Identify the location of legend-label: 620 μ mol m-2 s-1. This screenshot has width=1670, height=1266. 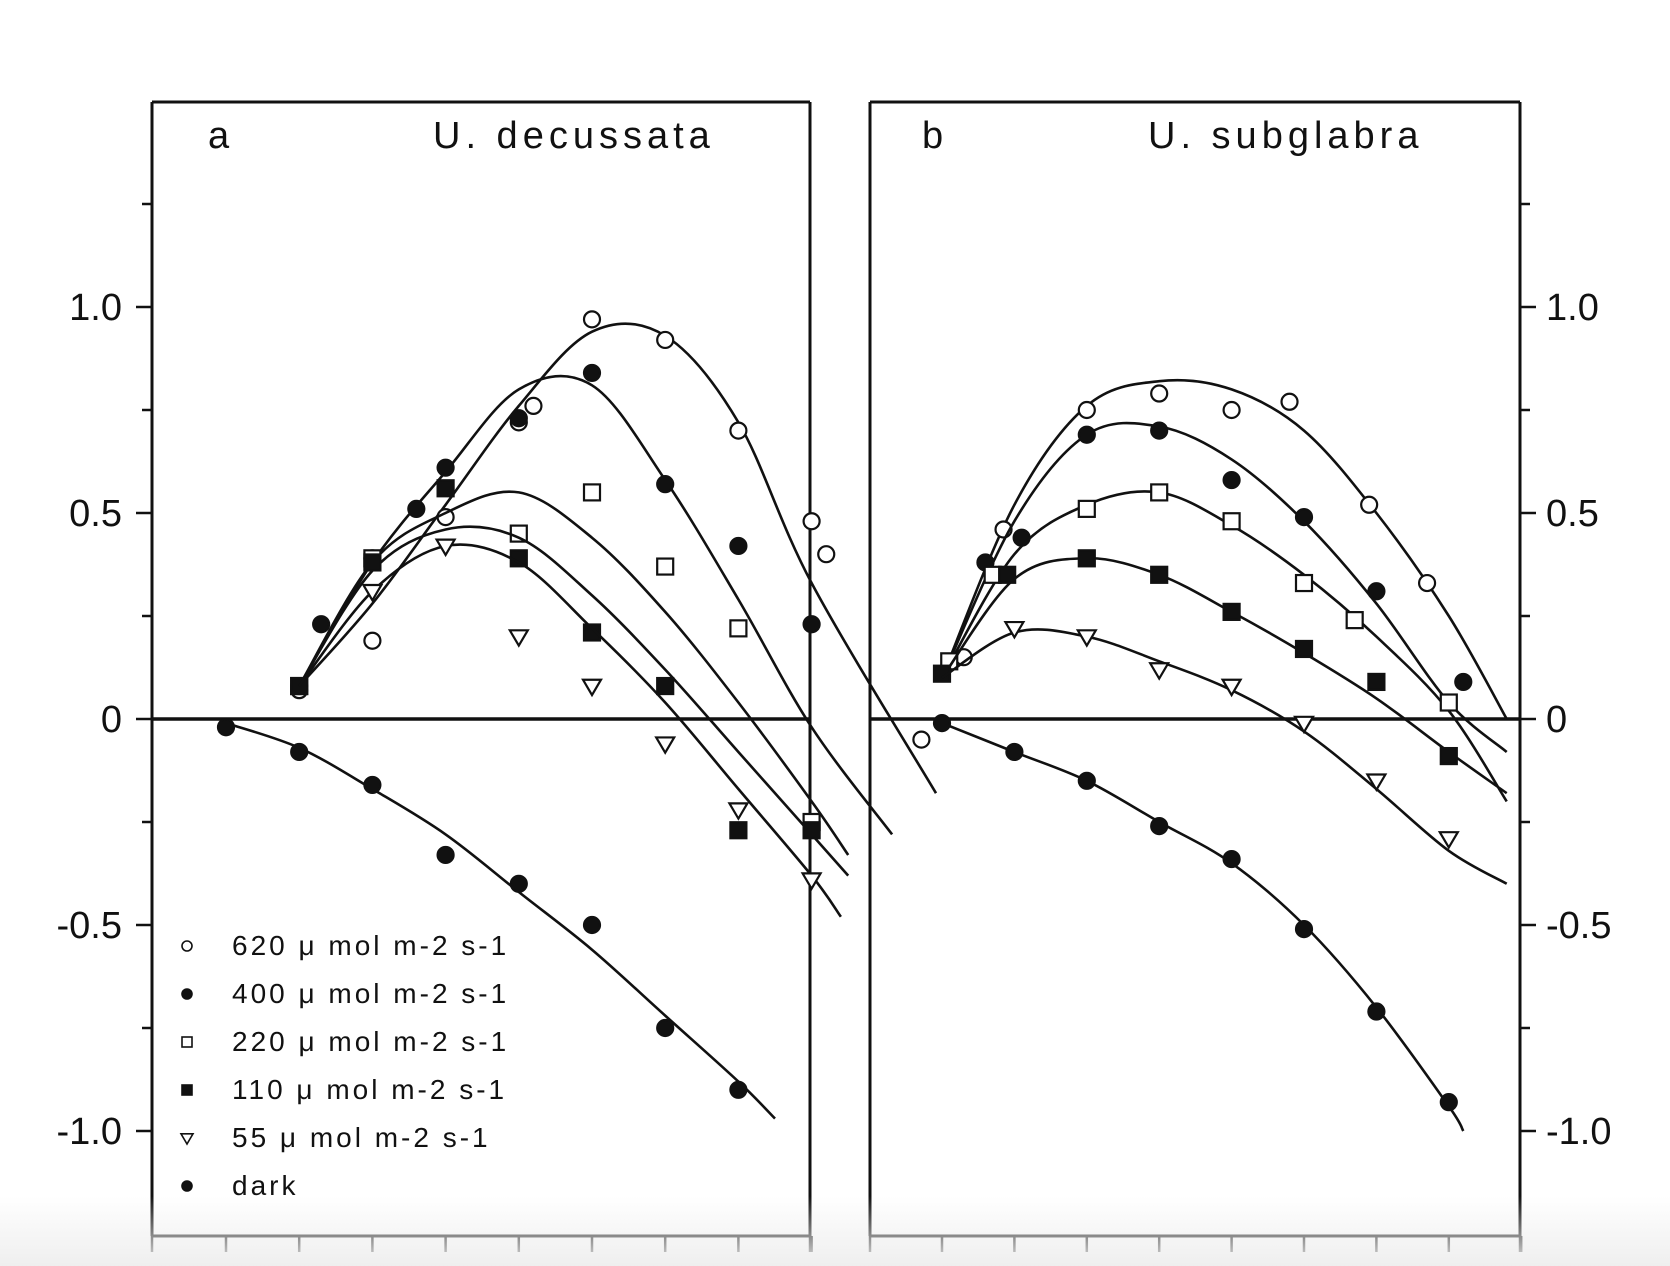
(370, 945).